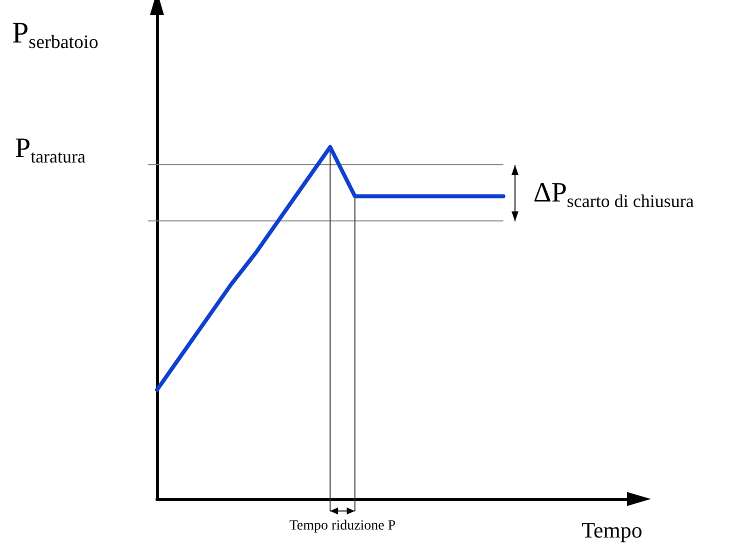 This screenshot has height=543, width=737. What do you see at coordinates (342, 526) in the screenshot?
I see `text: Tempo riduzione P` at bounding box center [342, 526].